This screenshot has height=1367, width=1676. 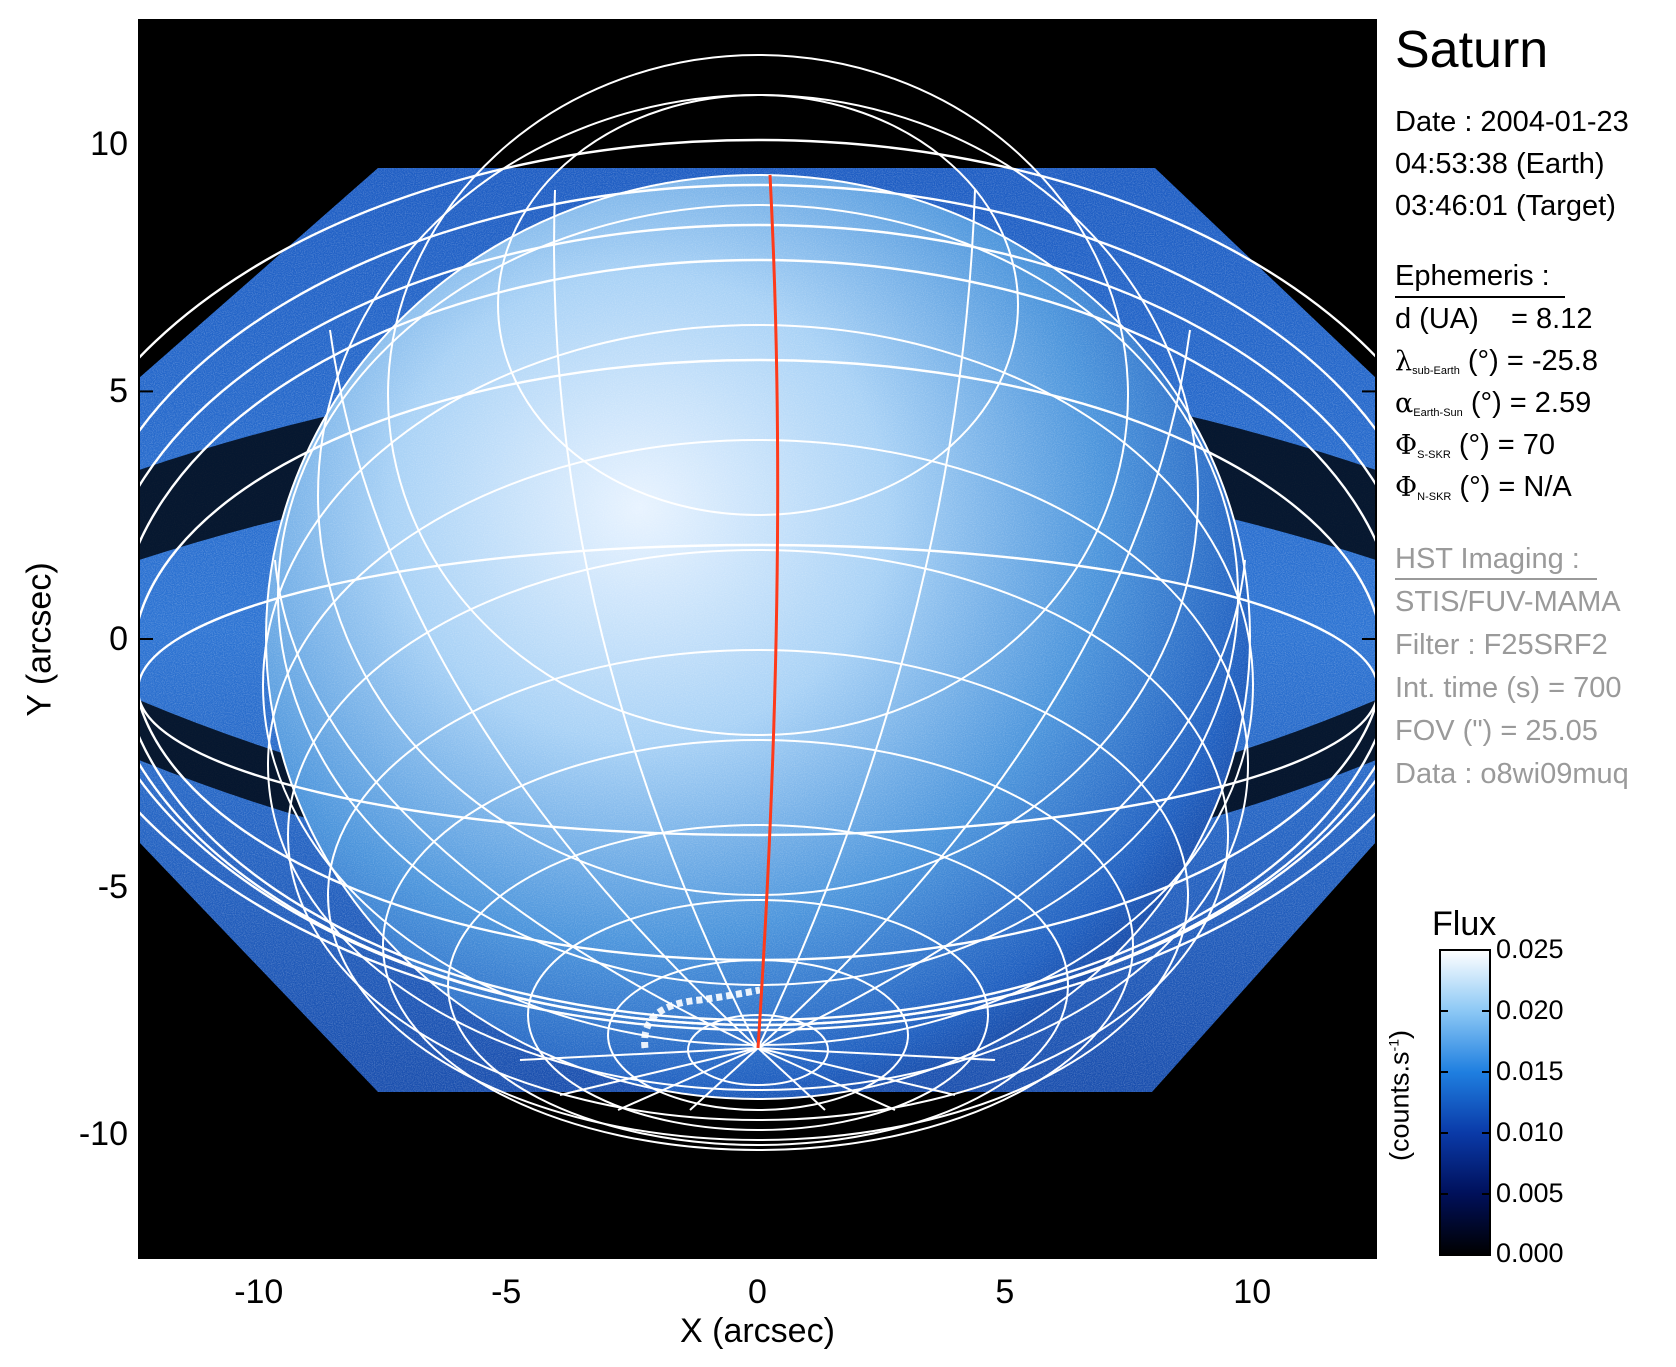 I want to click on colorbar-tick-label: 0.015, so click(x=1530, y=1071).